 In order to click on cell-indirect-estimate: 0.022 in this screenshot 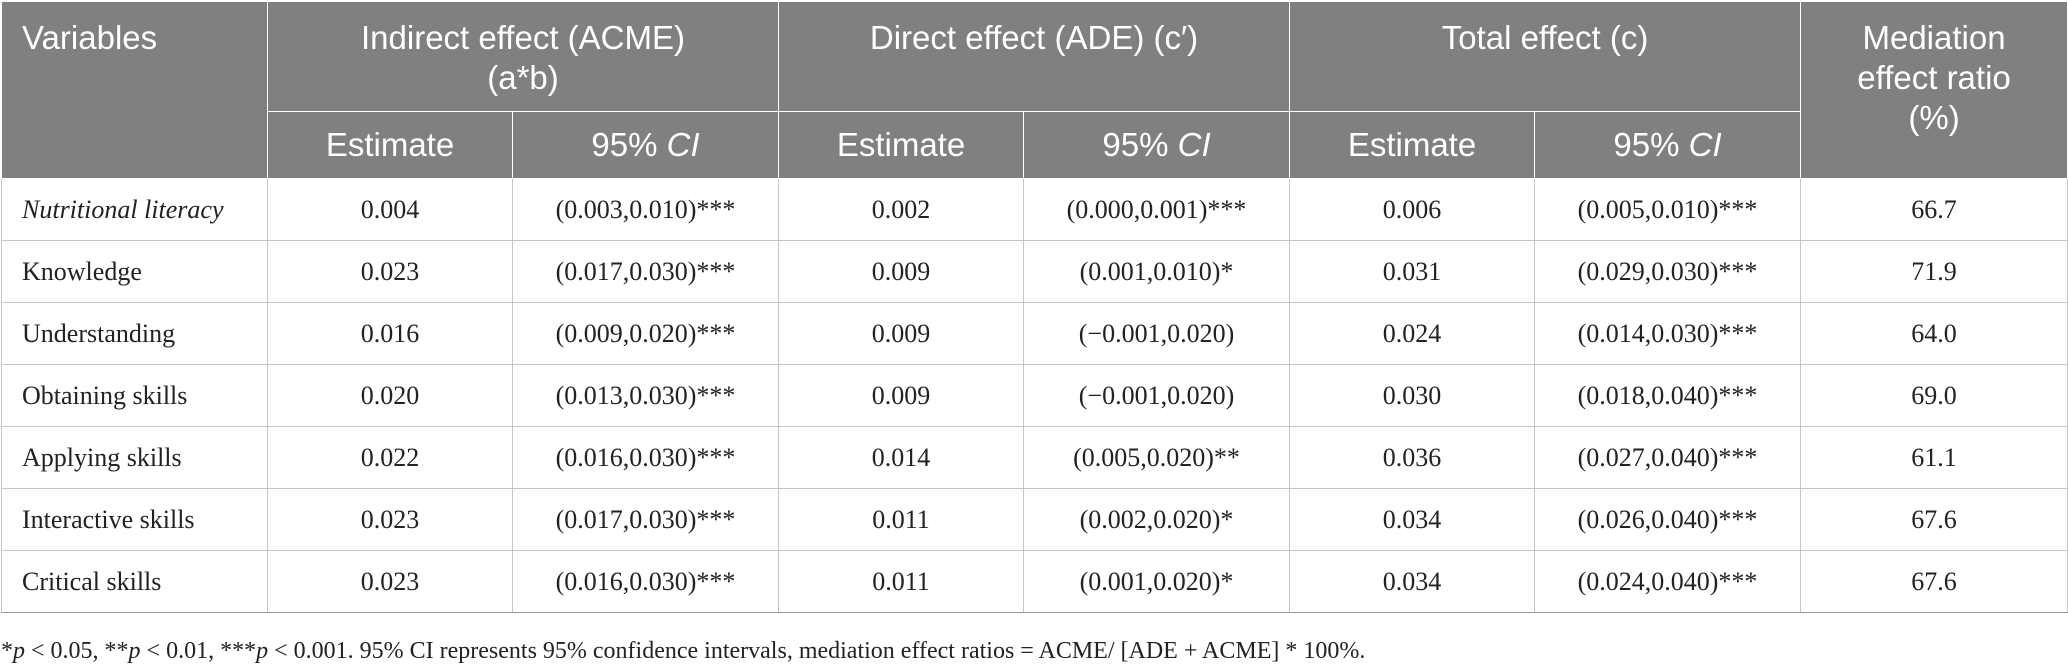, I will do `click(390, 457)`.